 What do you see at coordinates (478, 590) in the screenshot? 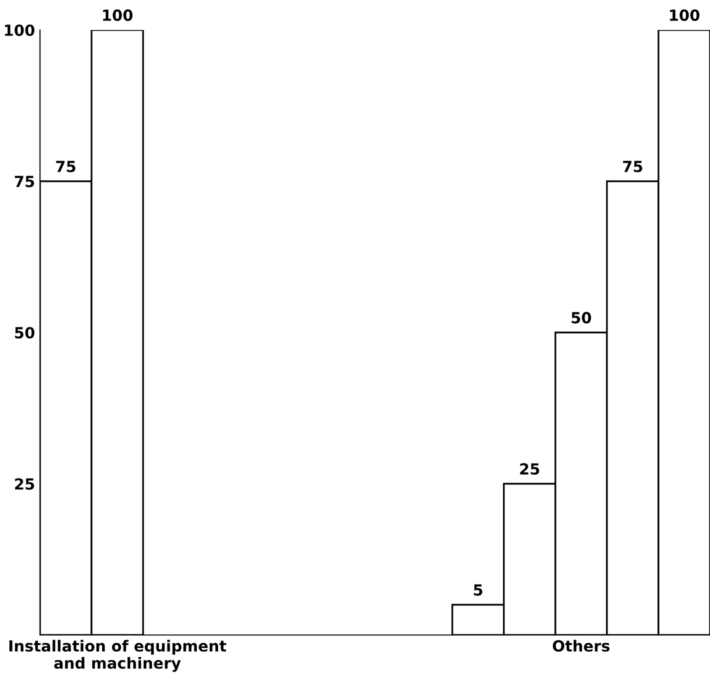
I see `data-label: 5` at bounding box center [478, 590].